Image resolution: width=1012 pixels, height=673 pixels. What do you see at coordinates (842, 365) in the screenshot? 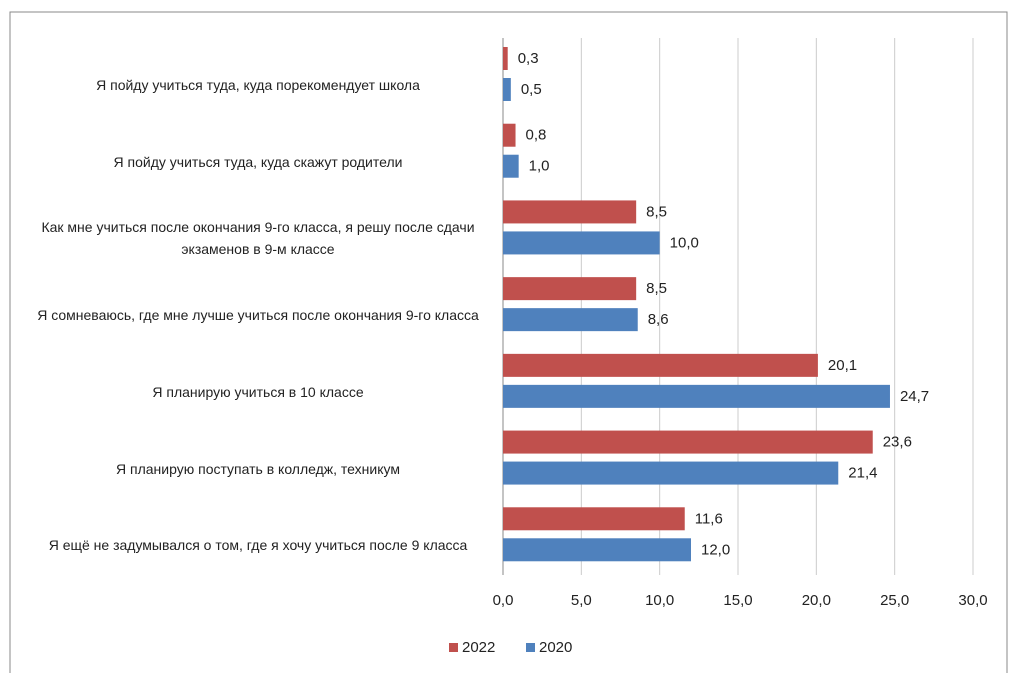
I see `value-label: 20,1` at bounding box center [842, 365].